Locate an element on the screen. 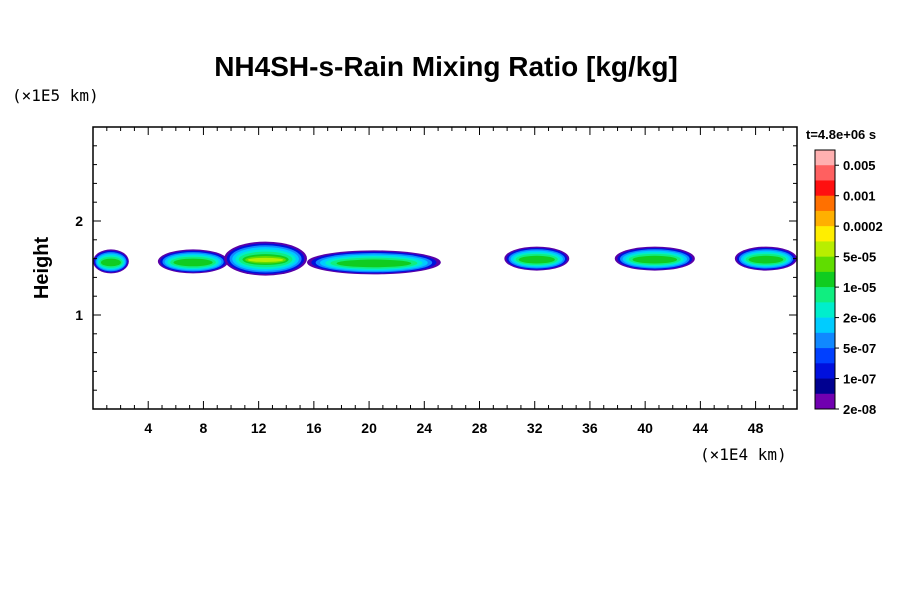  colorbar-label: 5e-07 is located at coordinates (859, 348).